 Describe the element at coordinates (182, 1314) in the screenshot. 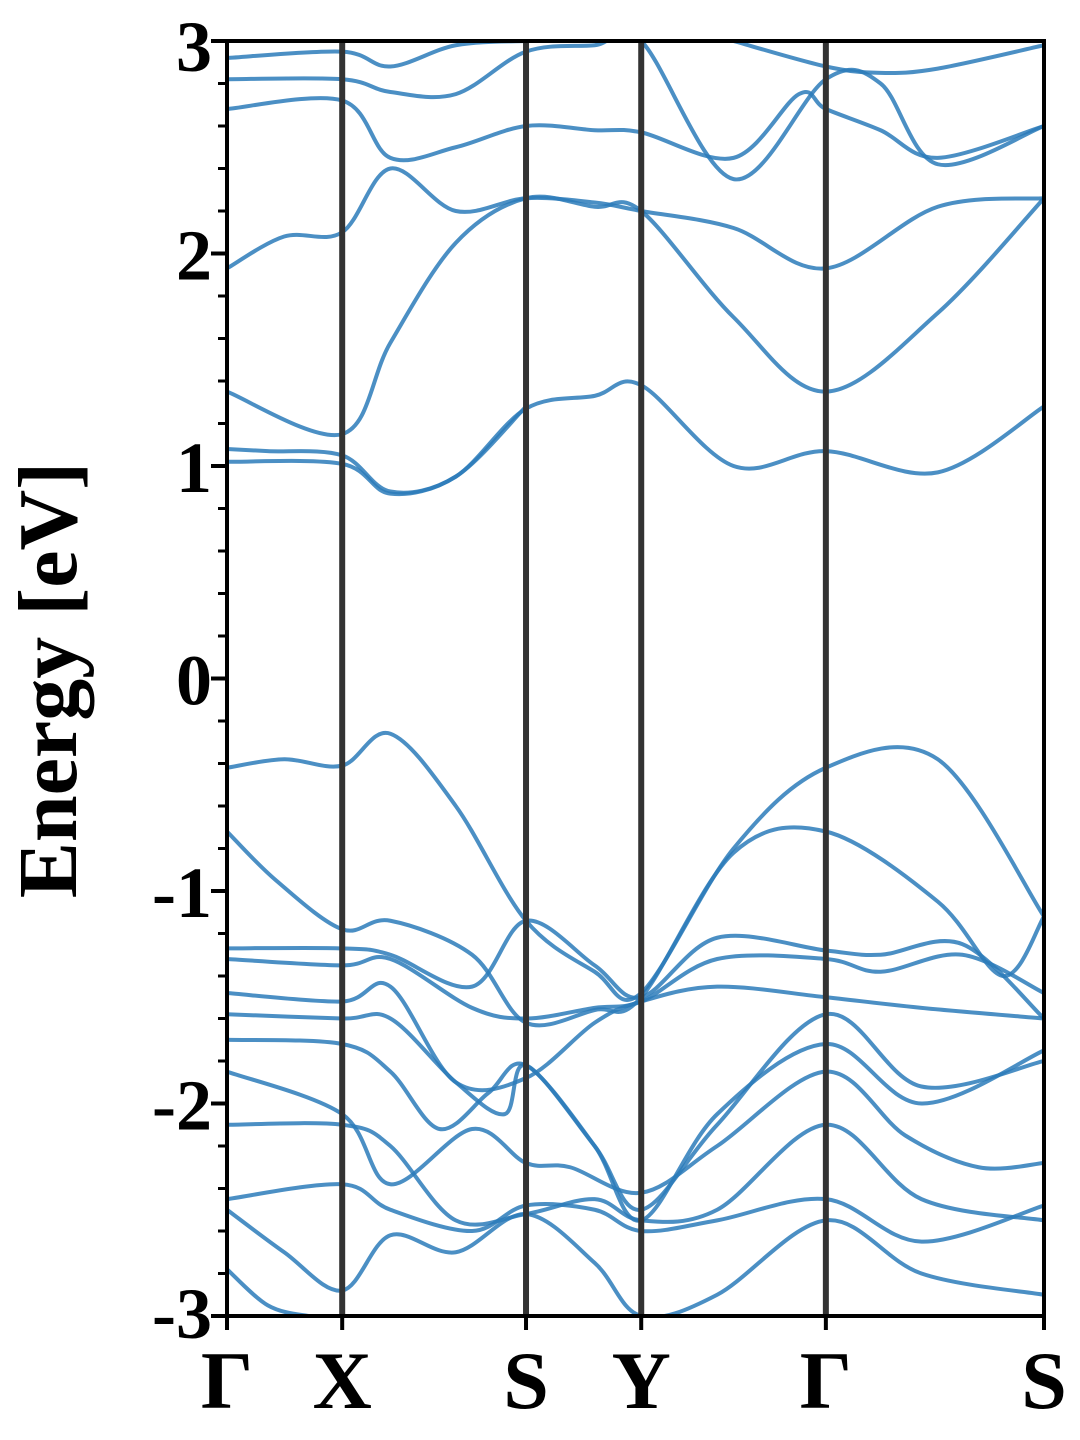

I see `y-tick-label-6: -3` at that location.